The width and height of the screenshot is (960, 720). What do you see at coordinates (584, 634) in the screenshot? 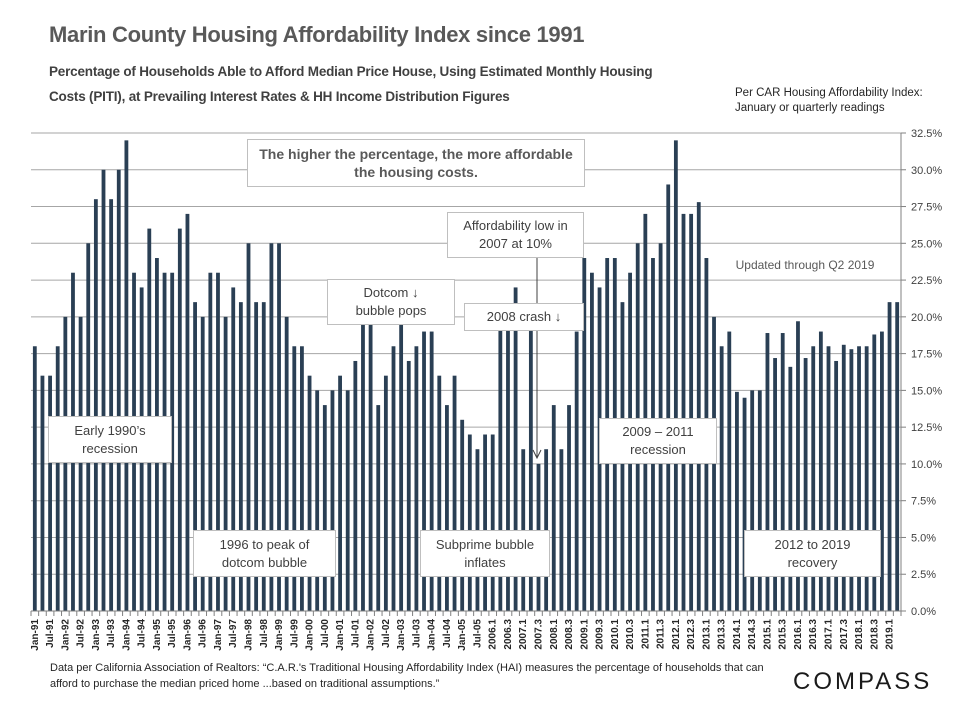
I see `x-tick-label: 2009.1` at bounding box center [584, 634].